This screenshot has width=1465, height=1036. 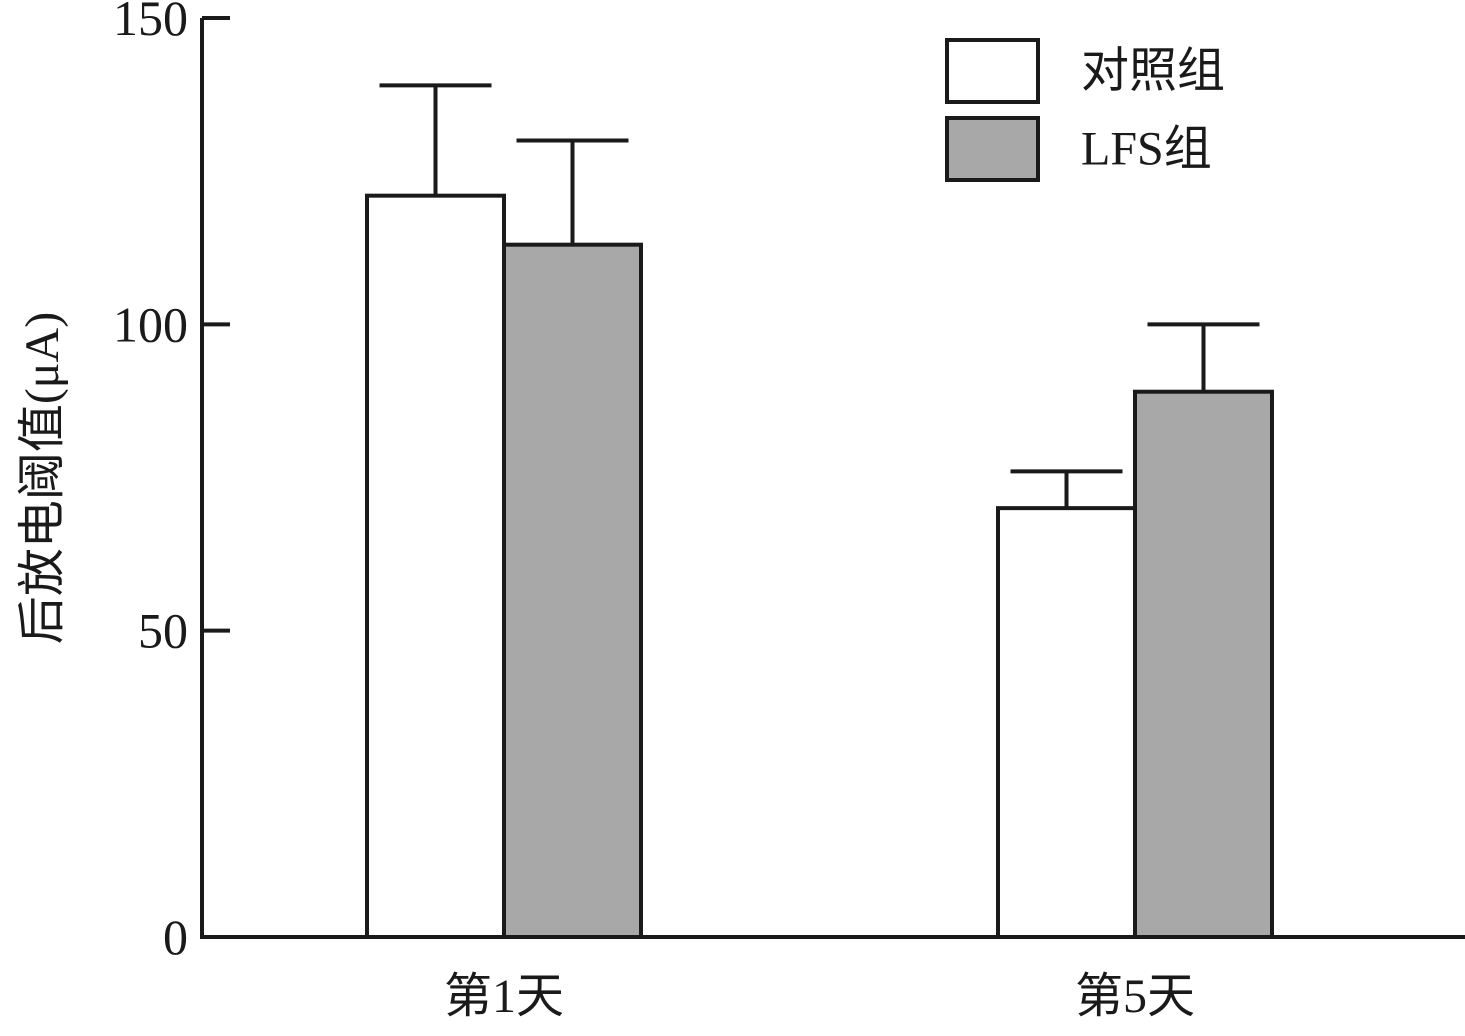 What do you see at coordinates (1085, 110) in the screenshot?
I see `legend: 对照组 LFS组` at bounding box center [1085, 110].